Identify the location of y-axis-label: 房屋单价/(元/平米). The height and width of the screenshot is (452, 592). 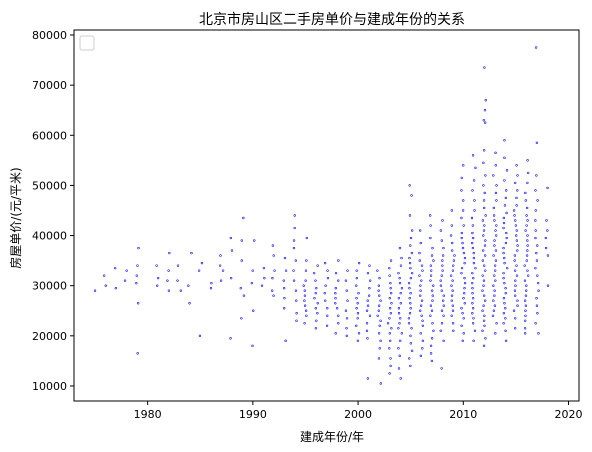
(15, 217).